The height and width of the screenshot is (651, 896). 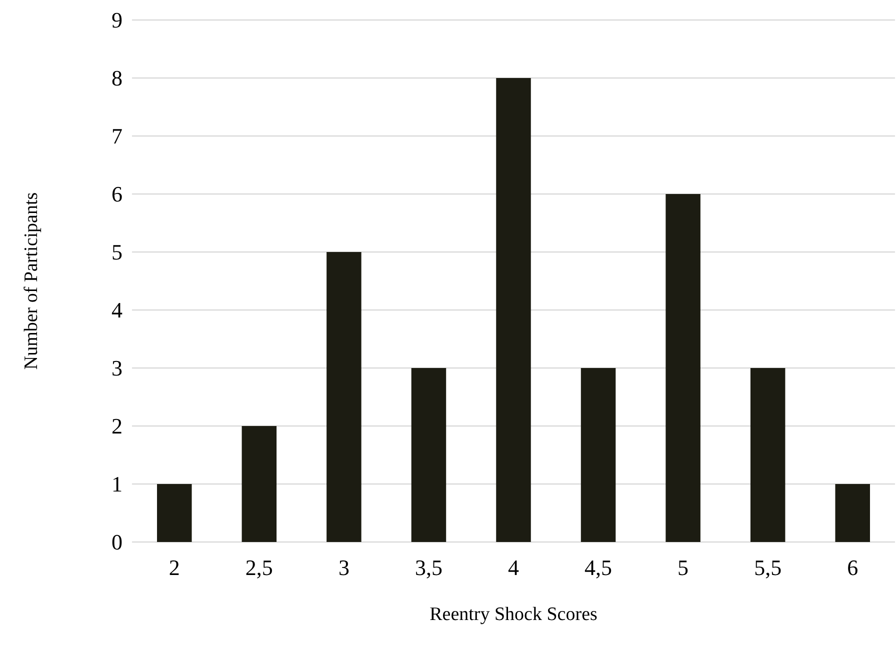 What do you see at coordinates (117, 194) in the screenshot?
I see `y-tick-label: 6` at bounding box center [117, 194].